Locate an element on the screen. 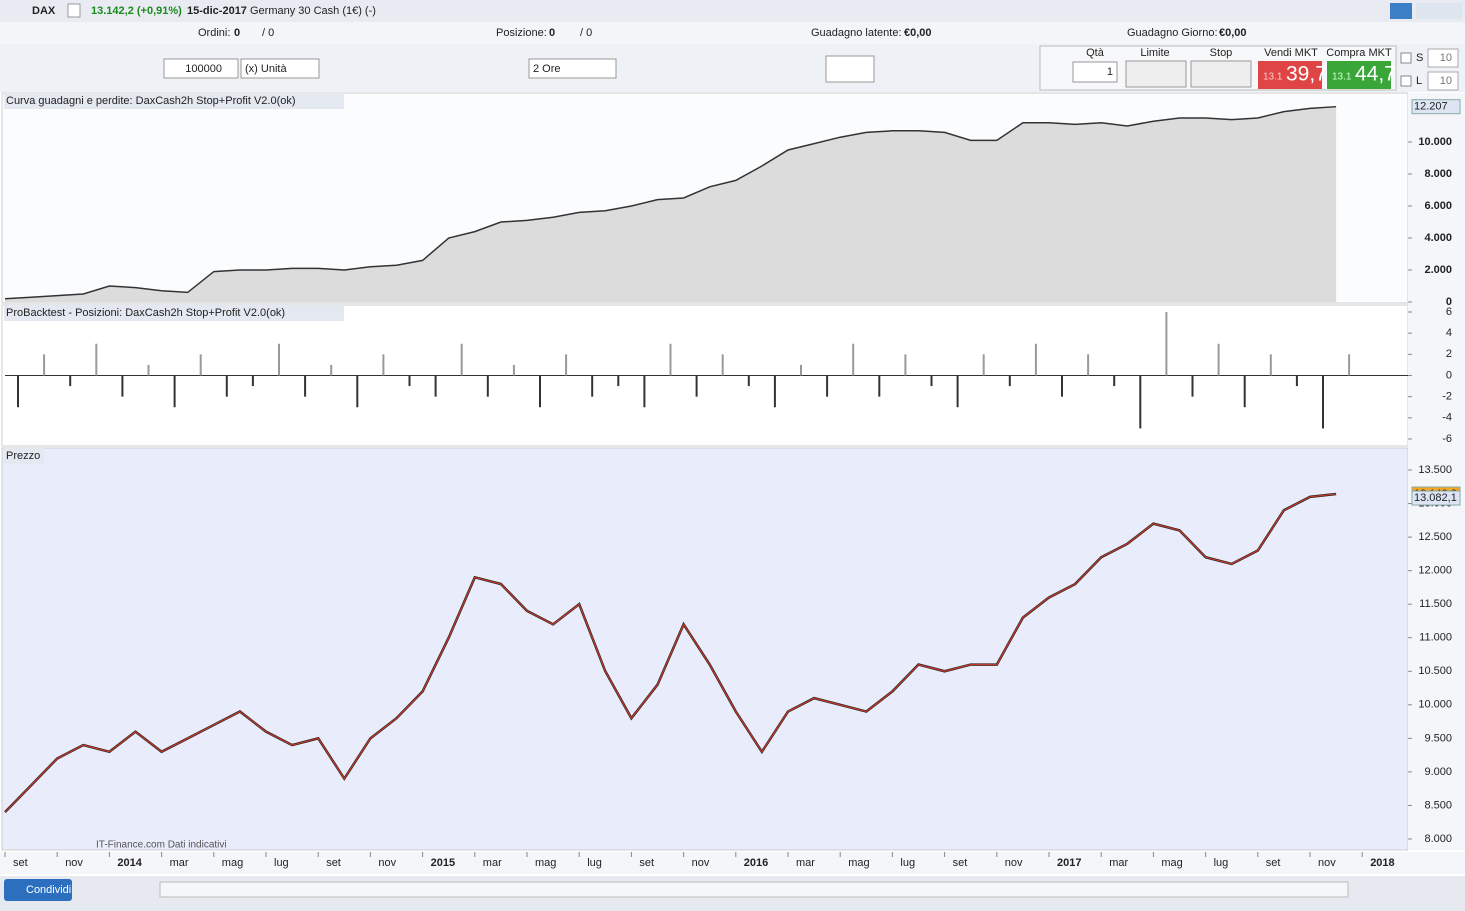  s-checkbox is located at coordinates (1406, 58).